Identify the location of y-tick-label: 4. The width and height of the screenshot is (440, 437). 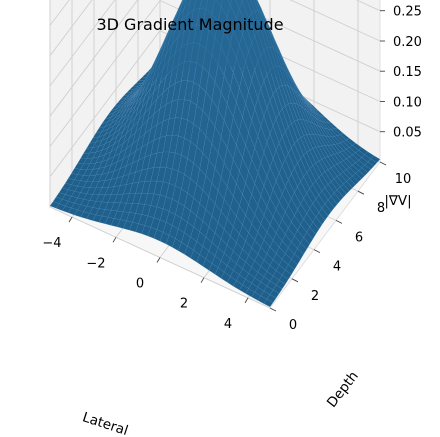
(337, 267).